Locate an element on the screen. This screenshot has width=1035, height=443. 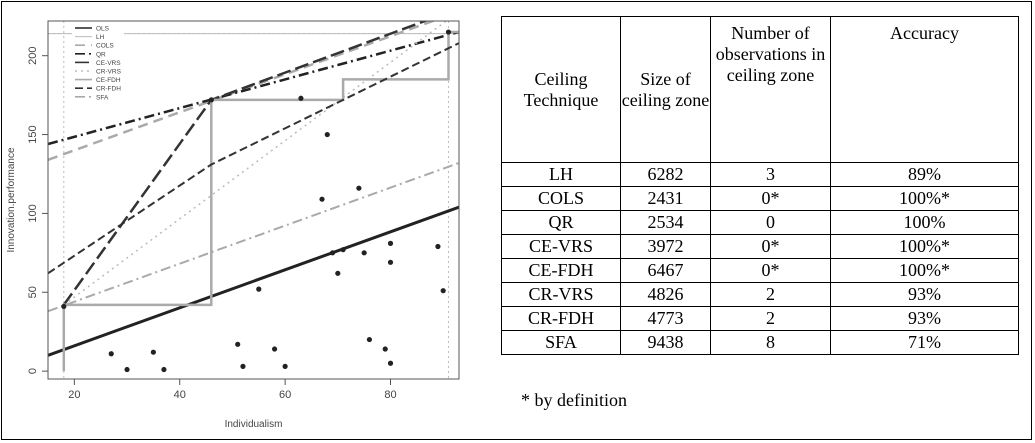
line-sfa is located at coordinates (253, 237).